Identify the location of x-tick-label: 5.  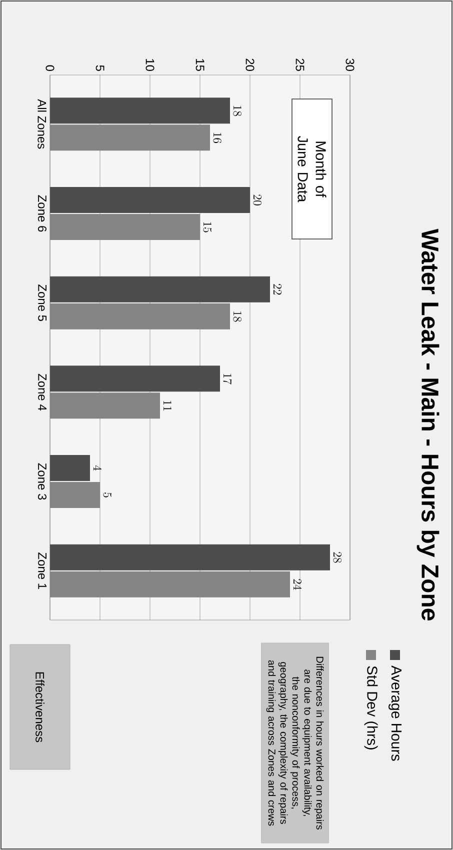
(100, 68).